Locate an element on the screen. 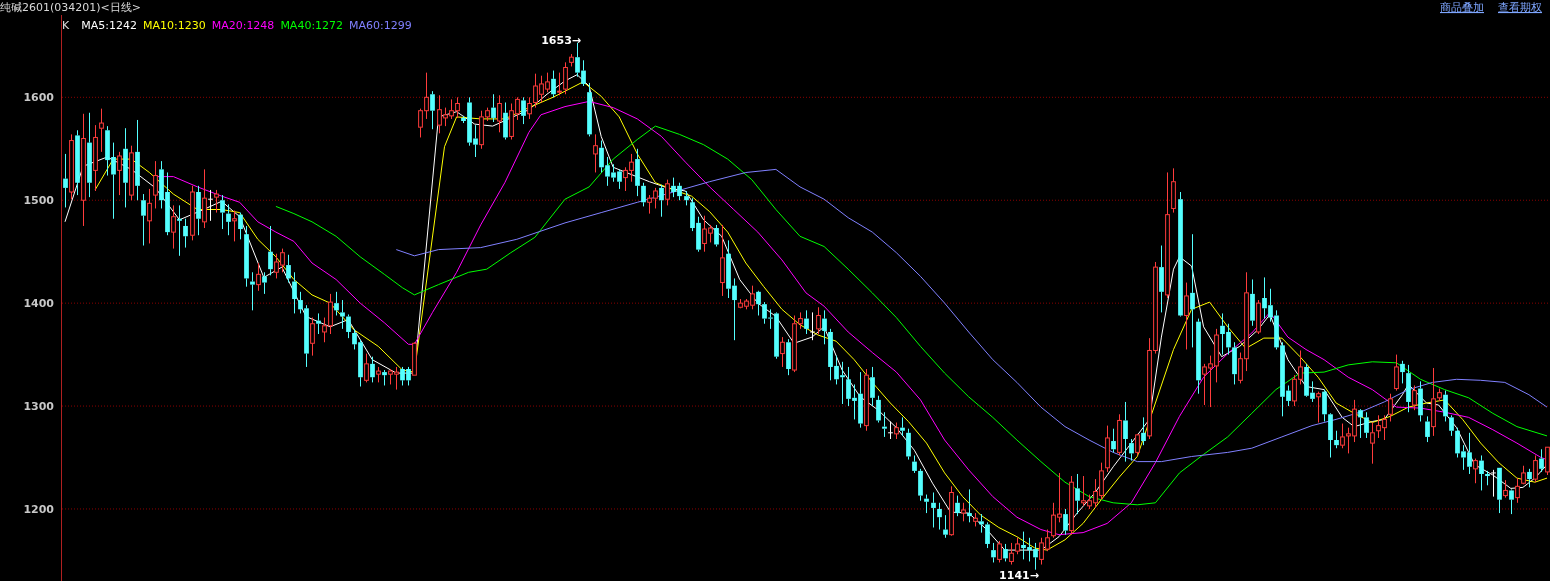  text: 商品叠加 is located at coordinates (1462, 7).